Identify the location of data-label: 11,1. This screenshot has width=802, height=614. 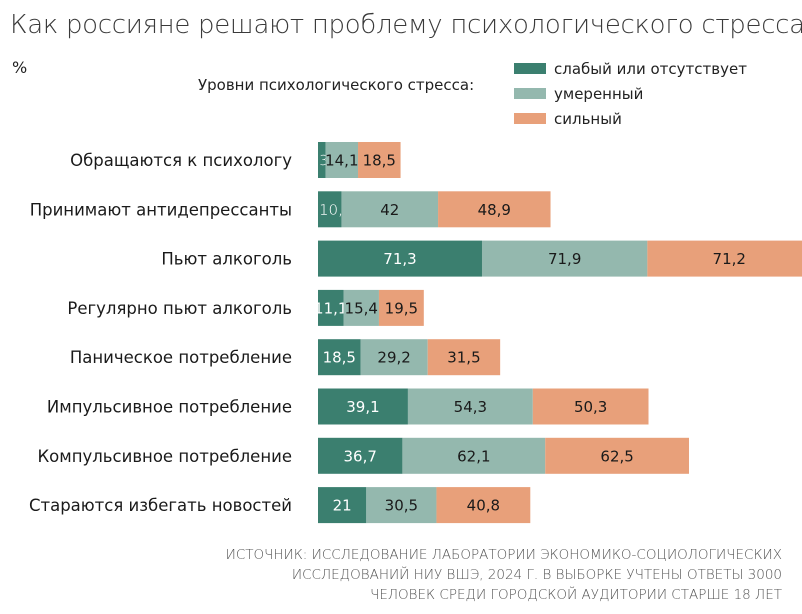
(330, 308).